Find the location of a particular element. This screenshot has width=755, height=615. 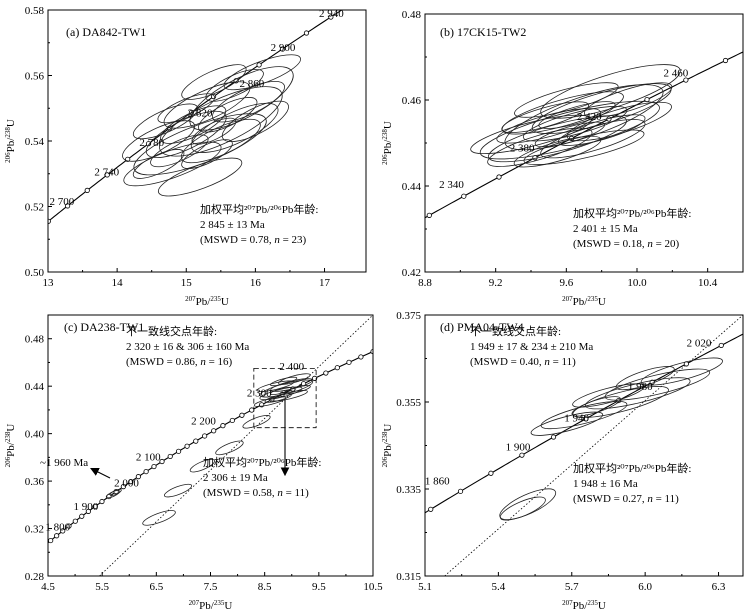

y-tick-label: 0.48 is located at coordinates (35, 340).